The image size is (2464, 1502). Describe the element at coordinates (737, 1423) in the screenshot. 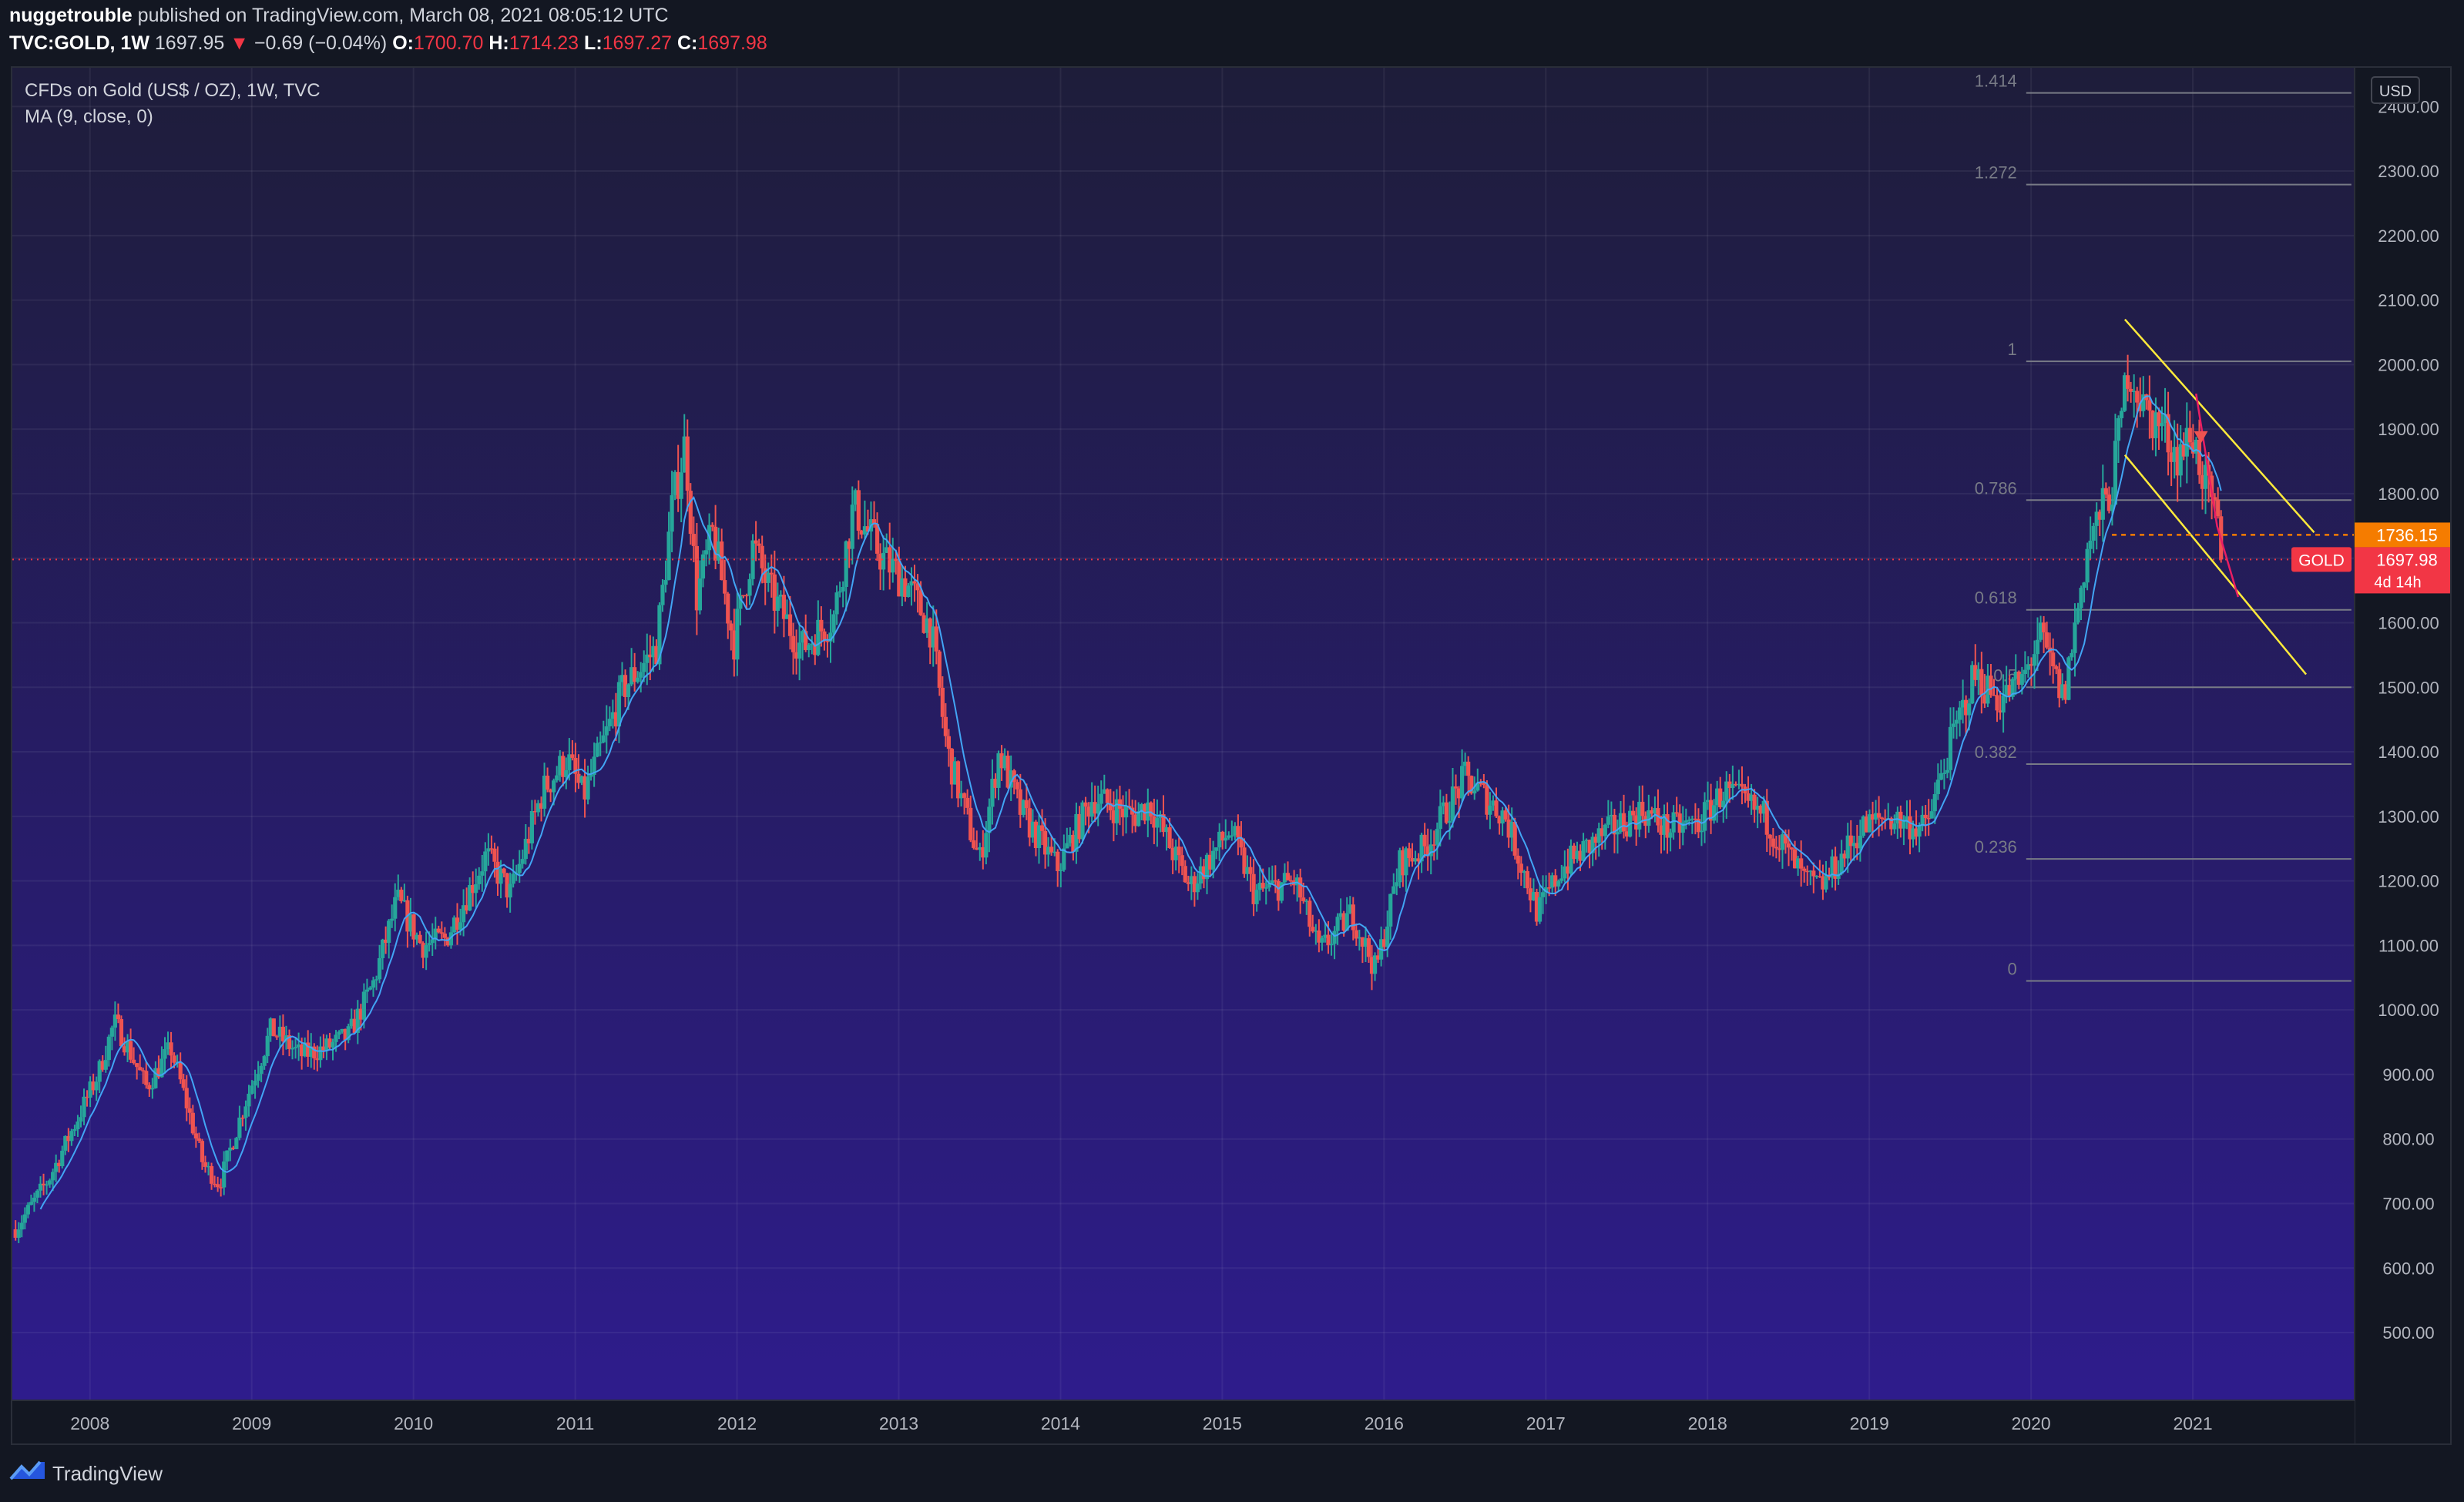

I see `time-tick-label: 2012` at that location.